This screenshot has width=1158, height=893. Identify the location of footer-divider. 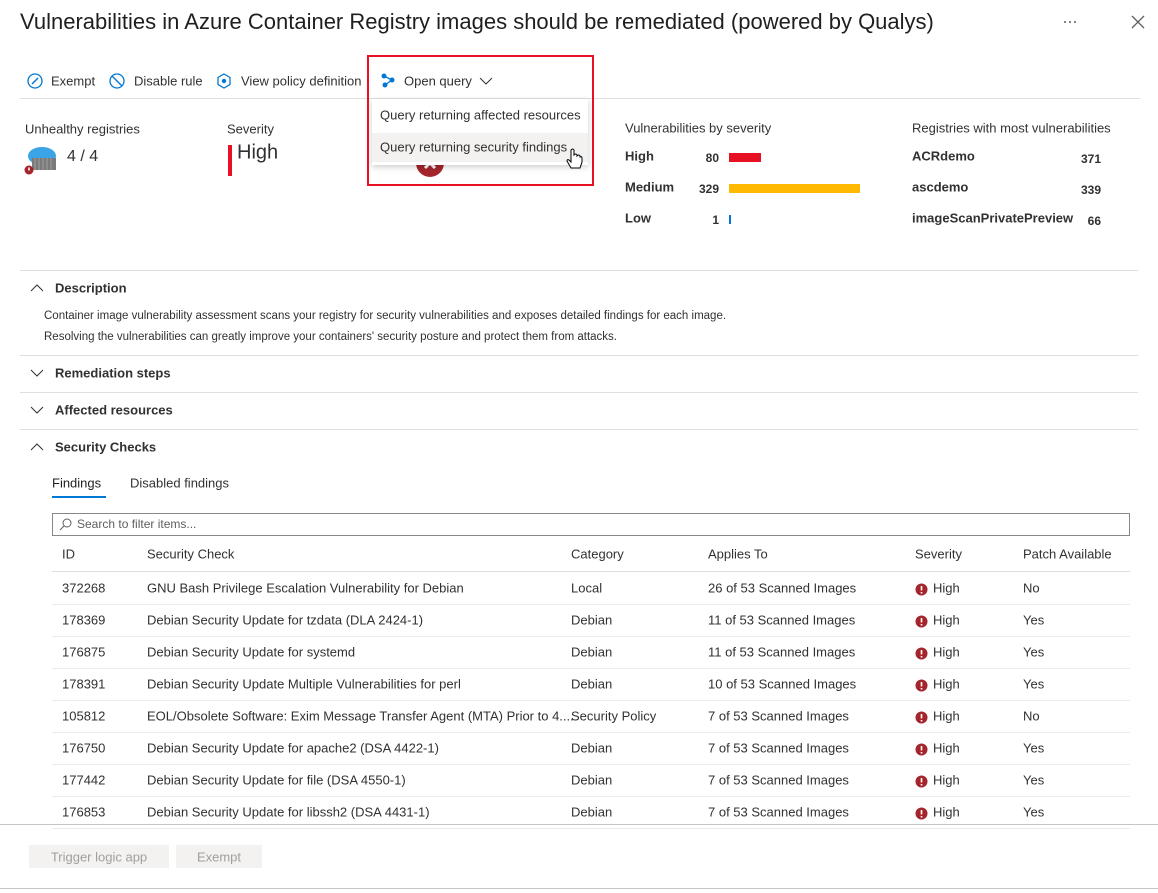
(579, 824).